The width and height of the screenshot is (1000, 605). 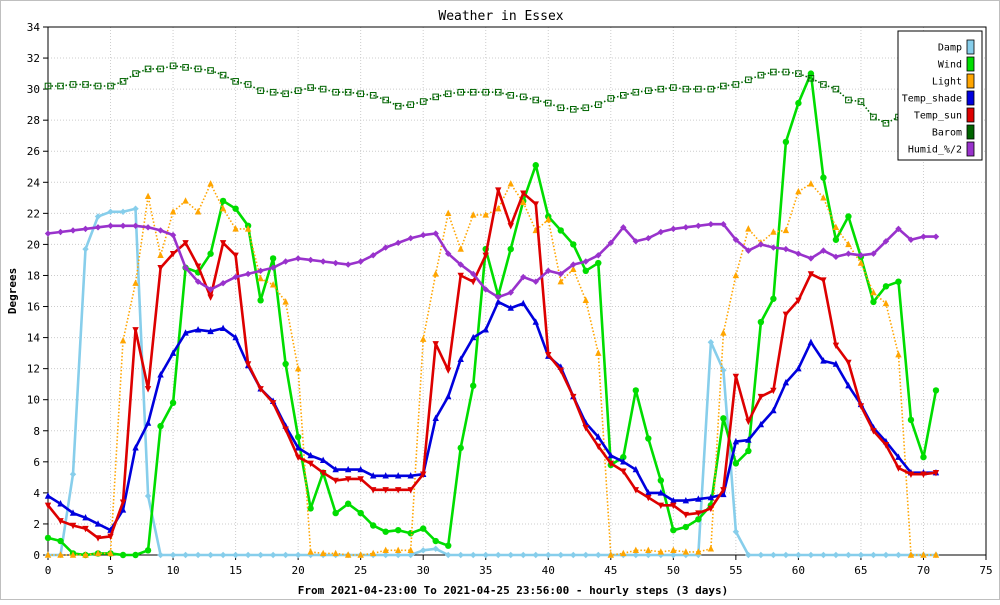 I want to click on y-tick-label: 24, so click(x=34, y=182).